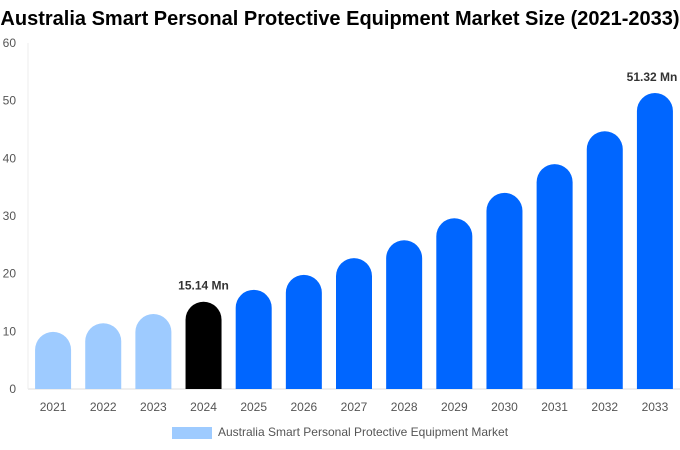  I want to click on x-tick-label: 2028, so click(404, 407).